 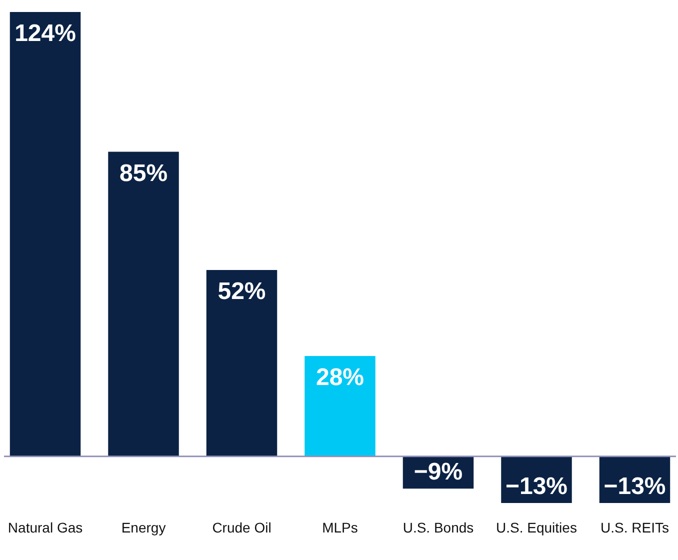 What do you see at coordinates (340, 528) in the screenshot?
I see `x-tick-label: MLPs` at bounding box center [340, 528].